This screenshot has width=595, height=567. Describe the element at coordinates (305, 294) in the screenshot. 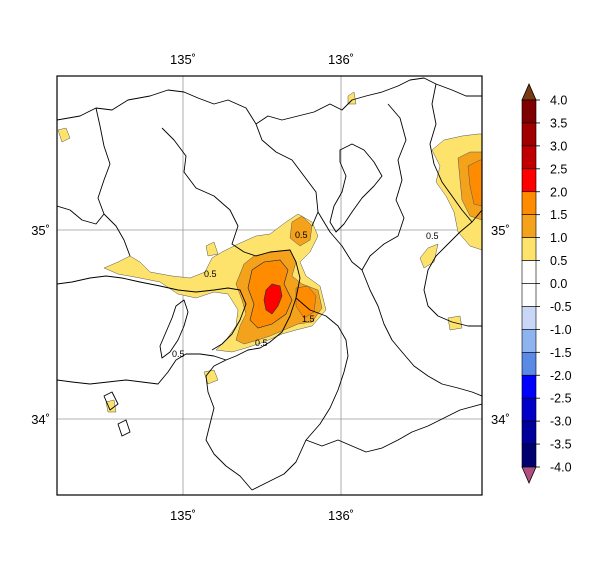

I see `contour-labels: 0.5 0.5 0.5 1.5 0.5 0.5` at that location.